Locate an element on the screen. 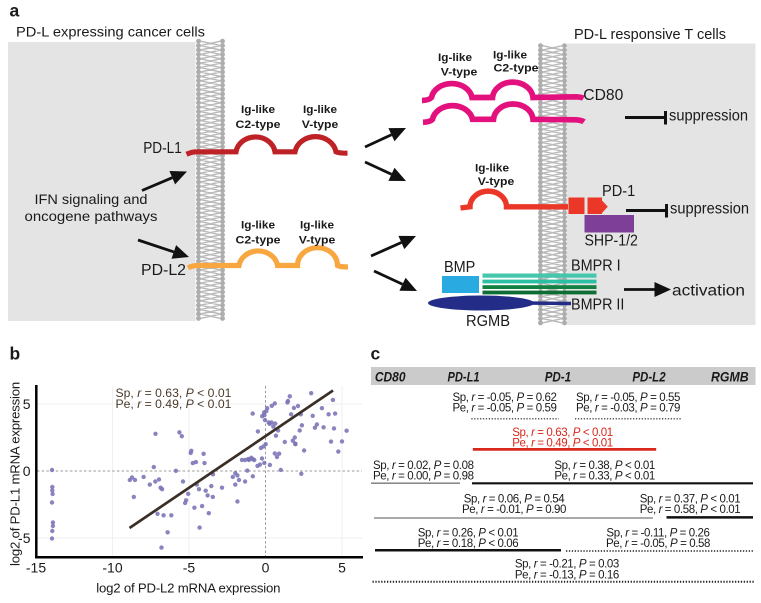 The width and height of the screenshot is (761, 603). svg-text: BMP is located at coordinates (459, 267).